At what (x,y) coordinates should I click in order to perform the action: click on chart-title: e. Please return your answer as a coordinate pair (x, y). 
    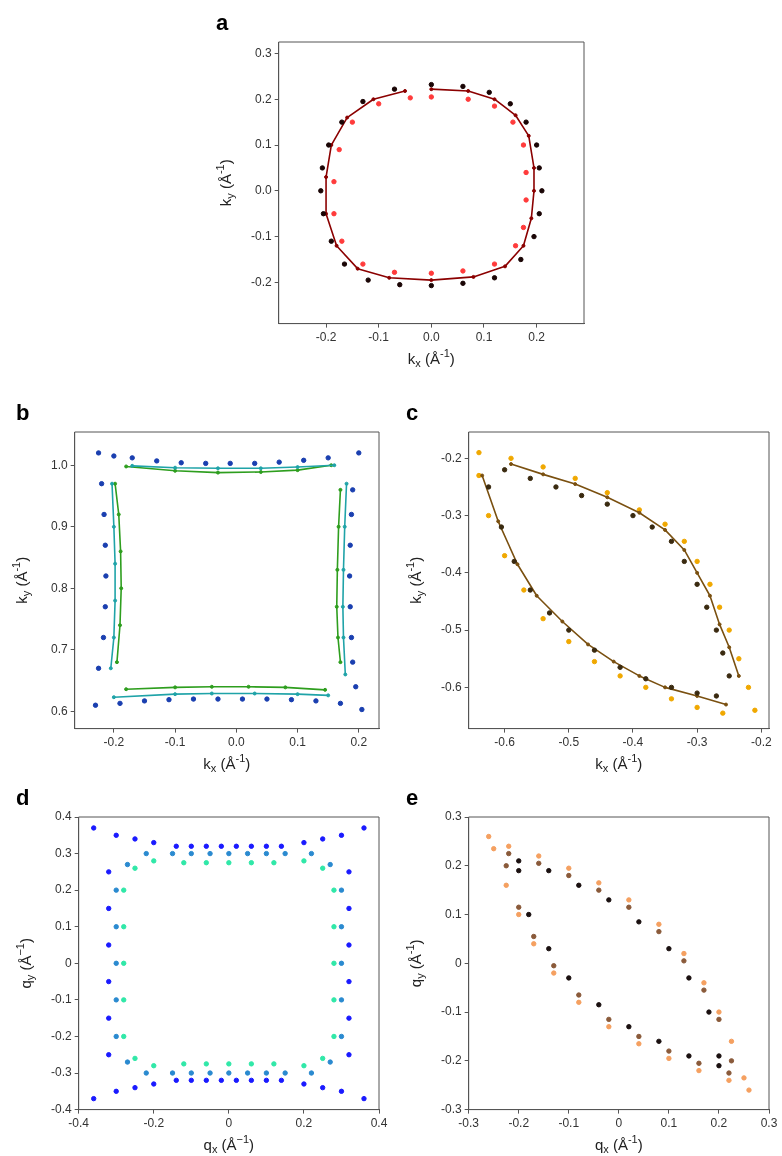
    Looking at the image, I should click on (412, 798).